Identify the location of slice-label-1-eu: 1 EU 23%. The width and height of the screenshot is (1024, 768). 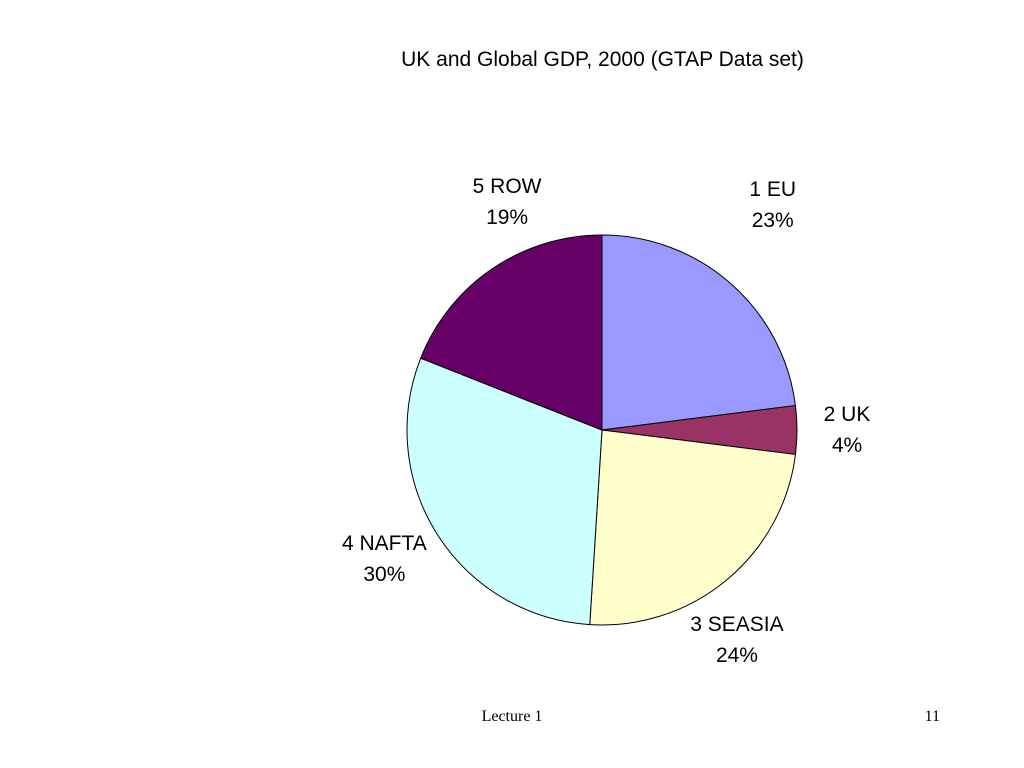
(773, 205).